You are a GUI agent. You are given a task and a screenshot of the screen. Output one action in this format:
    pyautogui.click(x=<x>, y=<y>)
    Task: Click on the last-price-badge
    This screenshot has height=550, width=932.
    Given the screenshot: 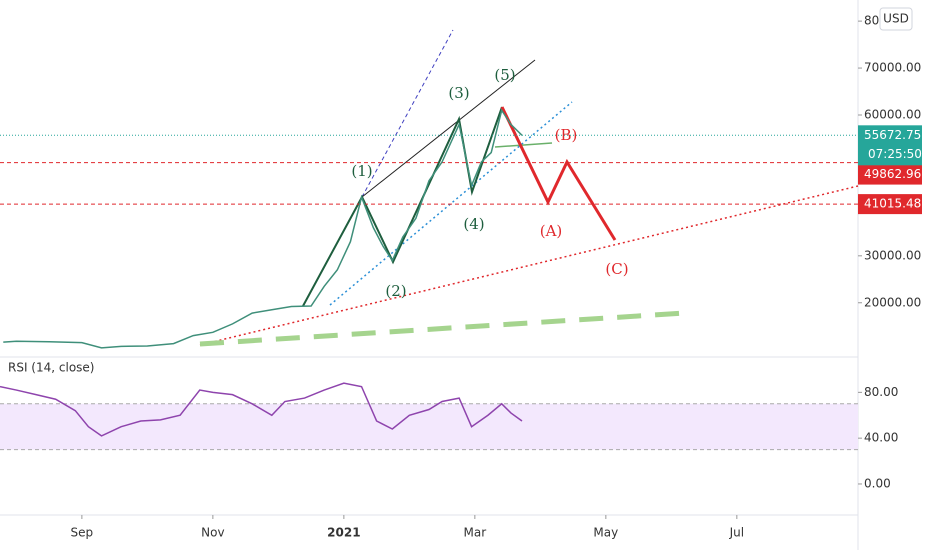 What is the action you would take?
    pyautogui.click(x=890, y=145)
    